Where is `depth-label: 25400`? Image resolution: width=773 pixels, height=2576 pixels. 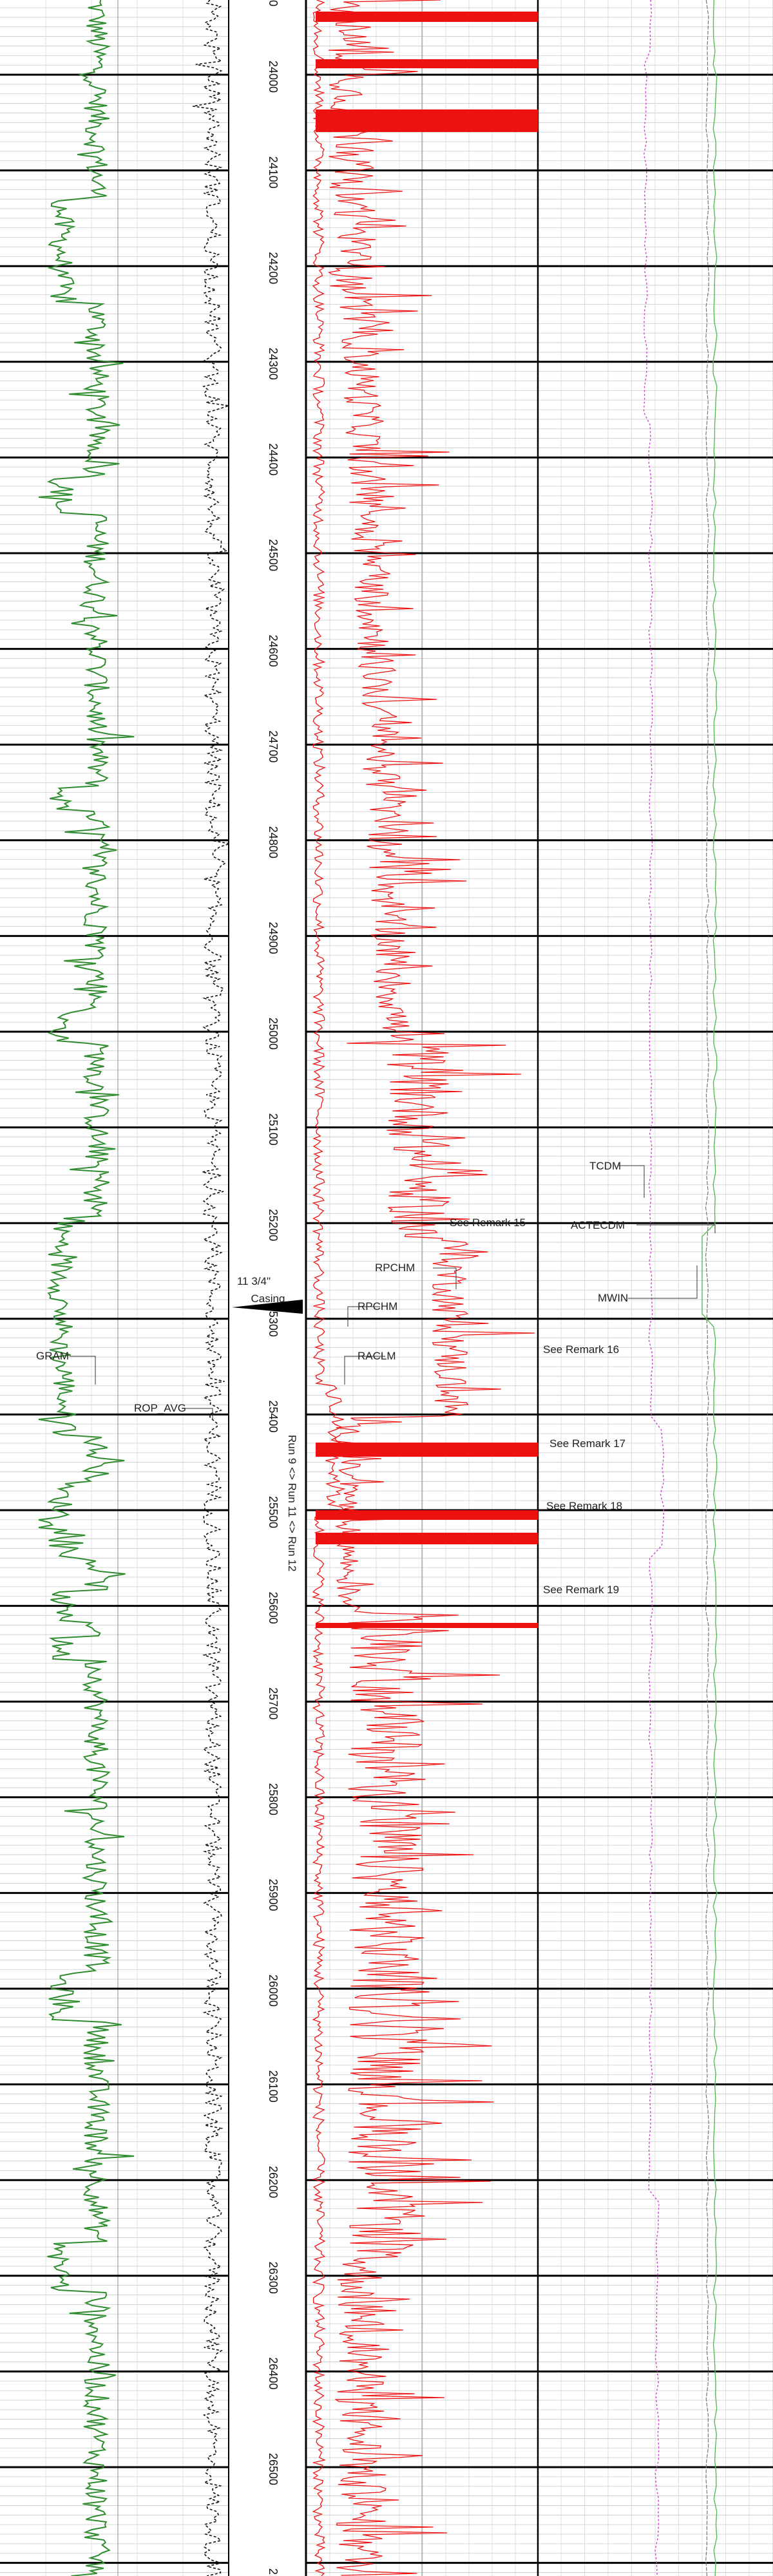
depth-label: 25400 is located at coordinates (273, 1416).